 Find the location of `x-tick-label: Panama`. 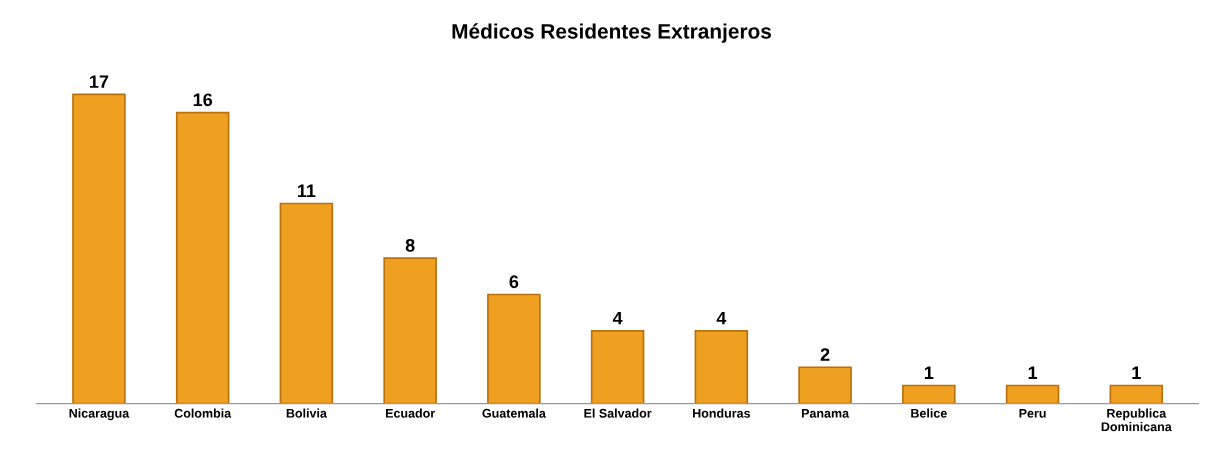

x-tick-label: Panama is located at coordinates (825, 413).